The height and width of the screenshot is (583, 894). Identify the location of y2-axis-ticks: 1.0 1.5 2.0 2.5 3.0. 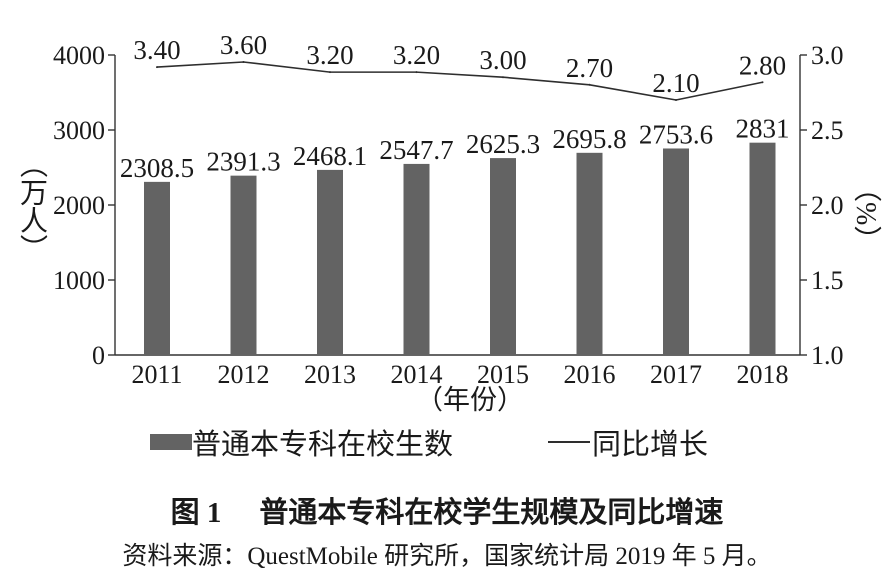
(822, 205).